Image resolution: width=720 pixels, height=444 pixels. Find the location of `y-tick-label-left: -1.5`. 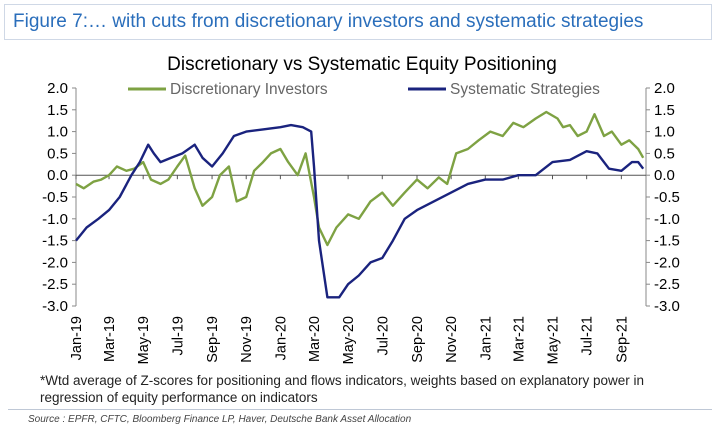

y-tick-label-left: -1.5 is located at coordinates (55, 241).